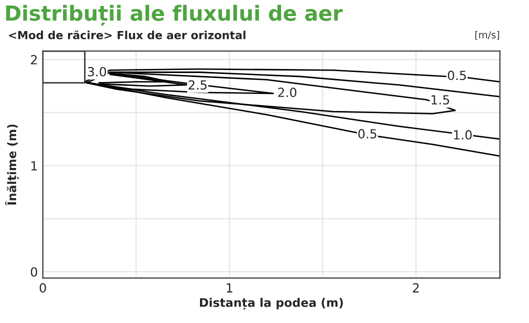 The height and width of the screenshot is (323, 529). What do you see at coordinates (287, 93) in the screenshot?
I see `annotation: 2.0` at bounding box center [287, 93].